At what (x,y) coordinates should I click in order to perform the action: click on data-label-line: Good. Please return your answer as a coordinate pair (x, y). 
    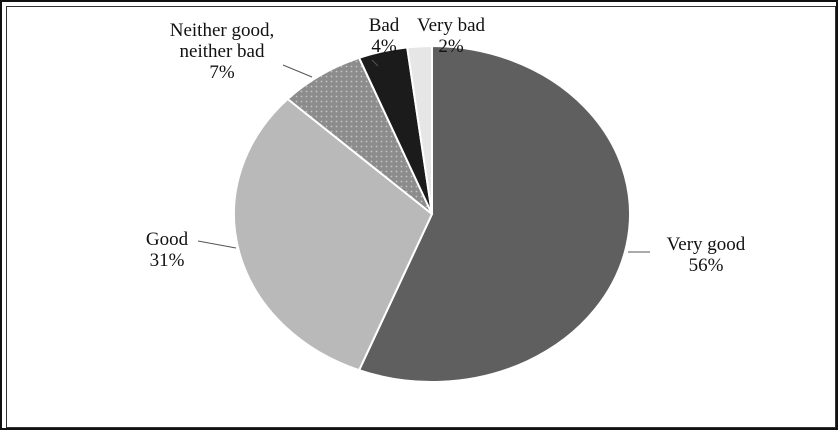
    Looking at the image, I should click on (167, 239).